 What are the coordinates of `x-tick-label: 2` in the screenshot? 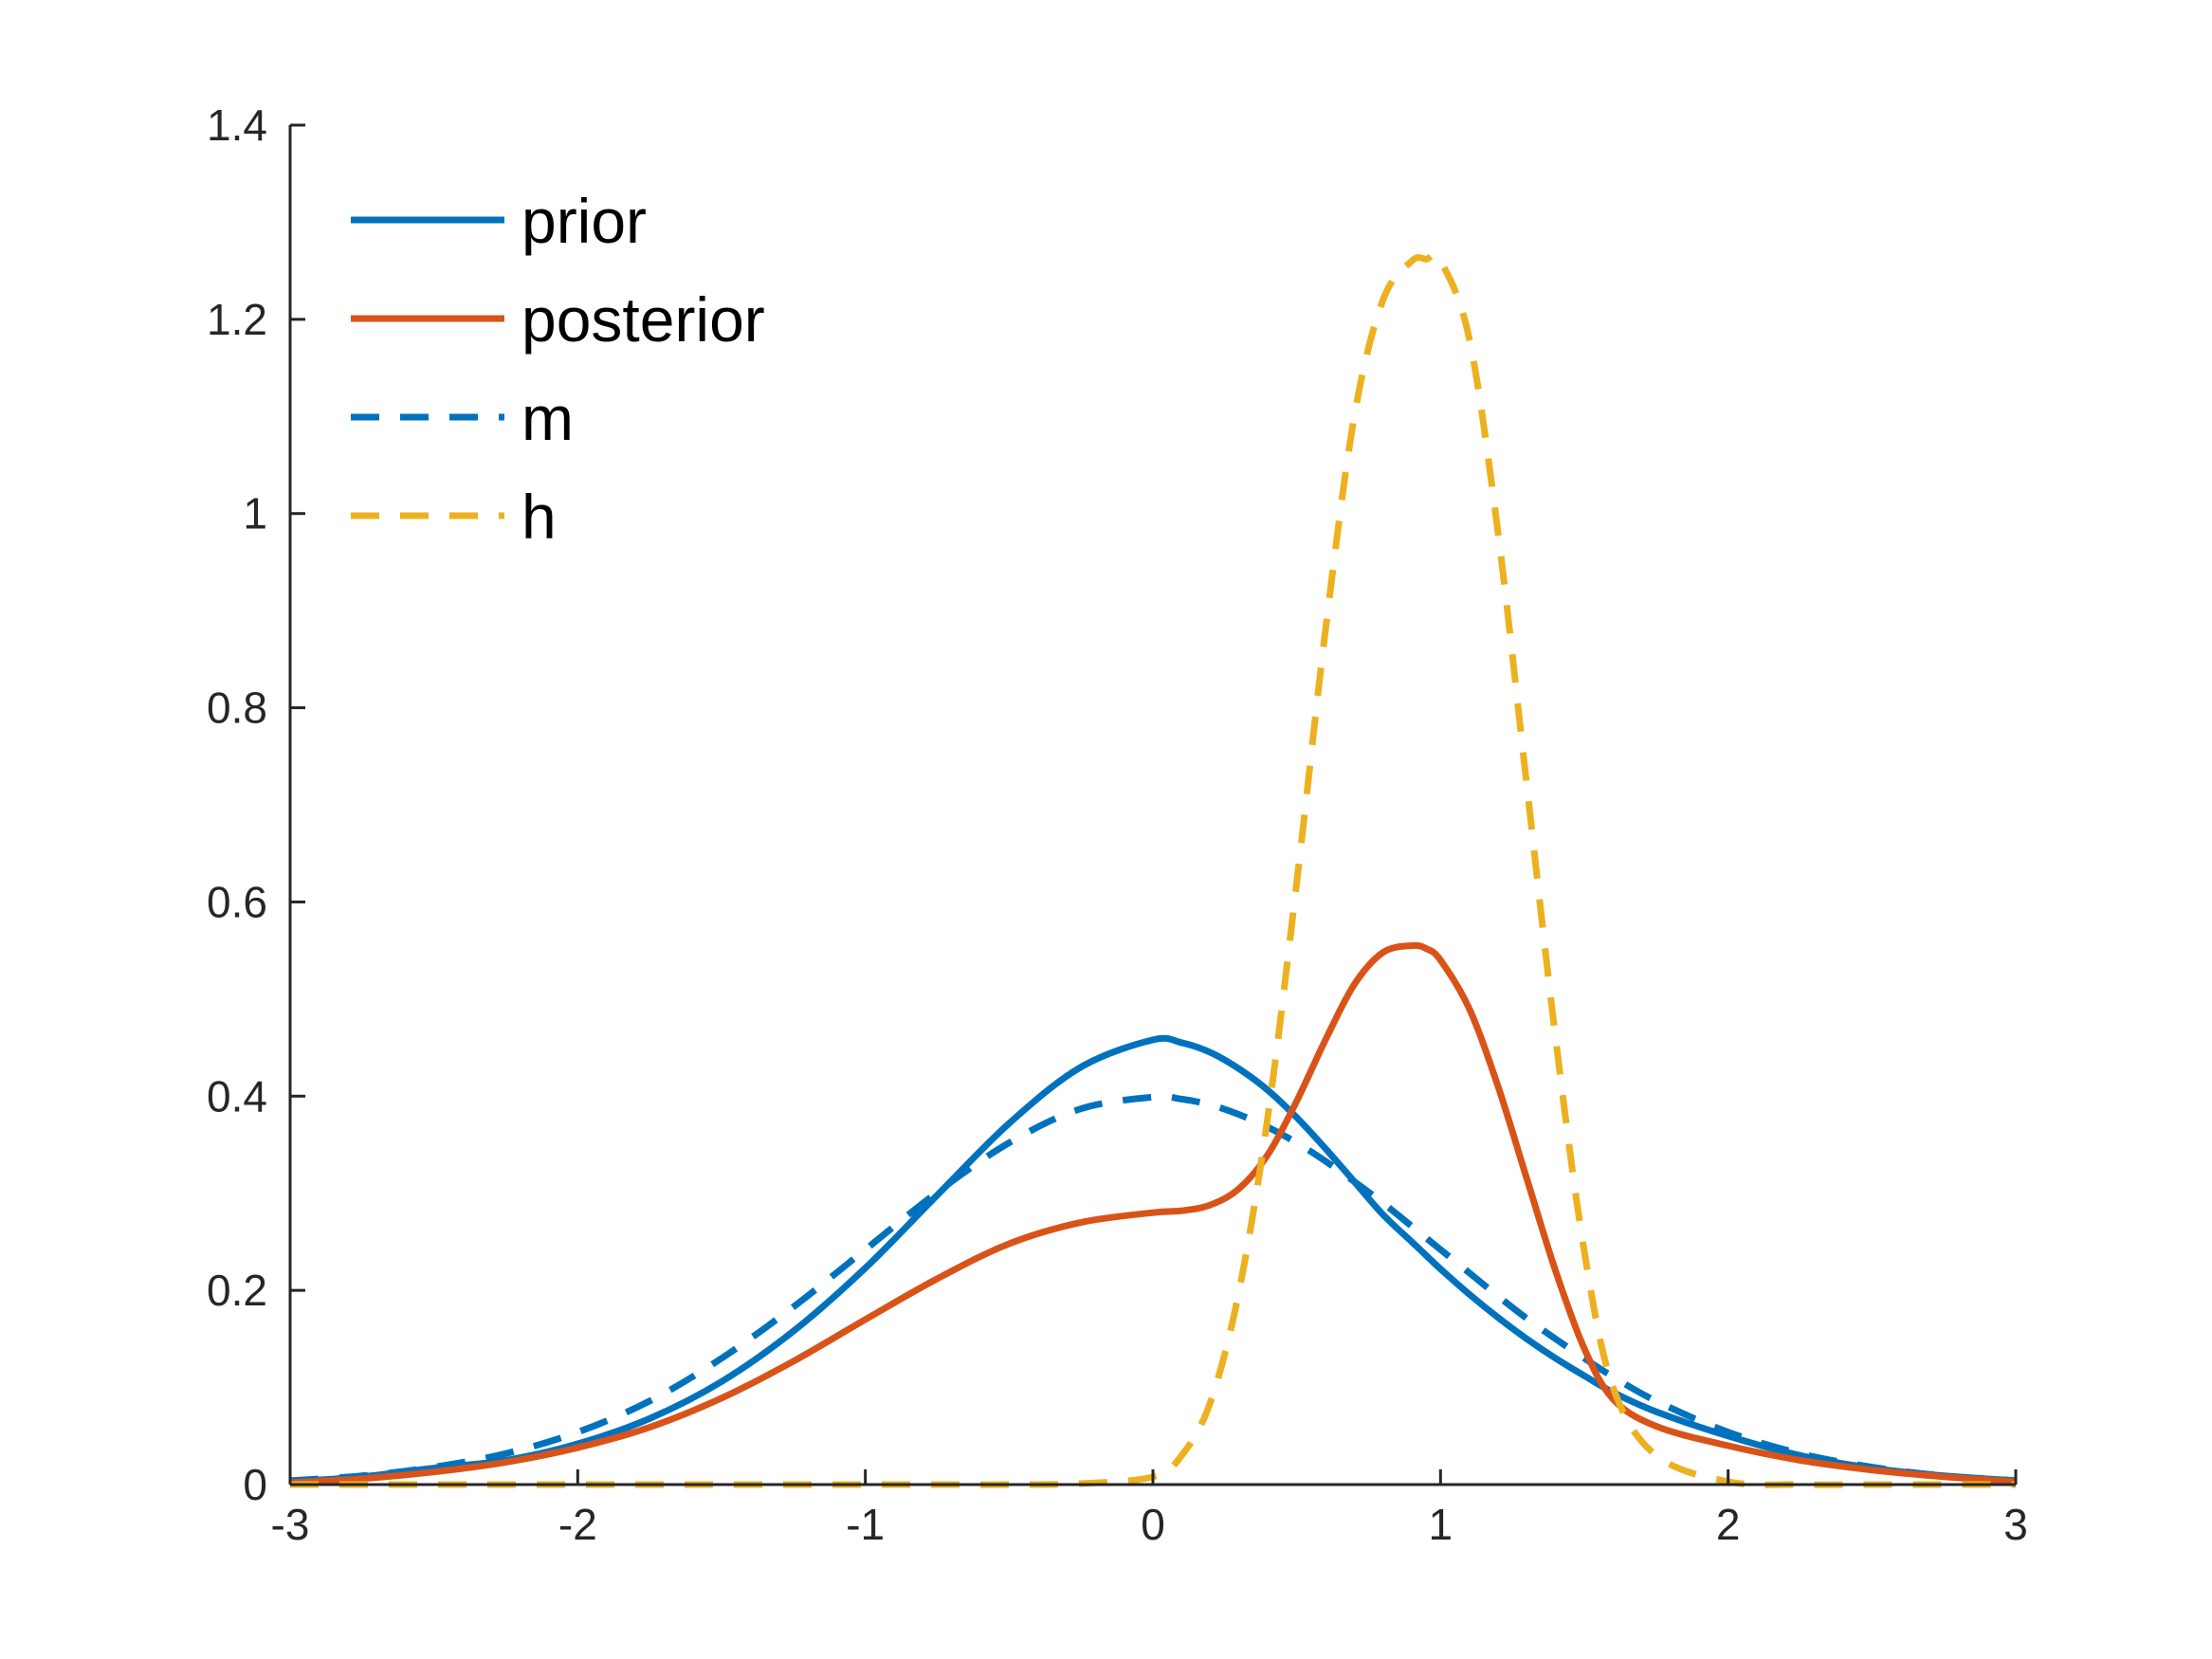 It's located at (1728, 1524).